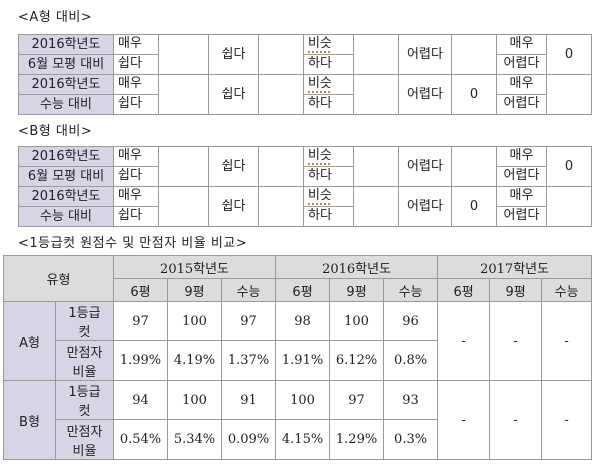 The height and width of the screenshot is (468, 600). Describe the element at coordinates (55, 131) in the screenshot. I see `b-compare-caption: <B형 대비>` at that location.